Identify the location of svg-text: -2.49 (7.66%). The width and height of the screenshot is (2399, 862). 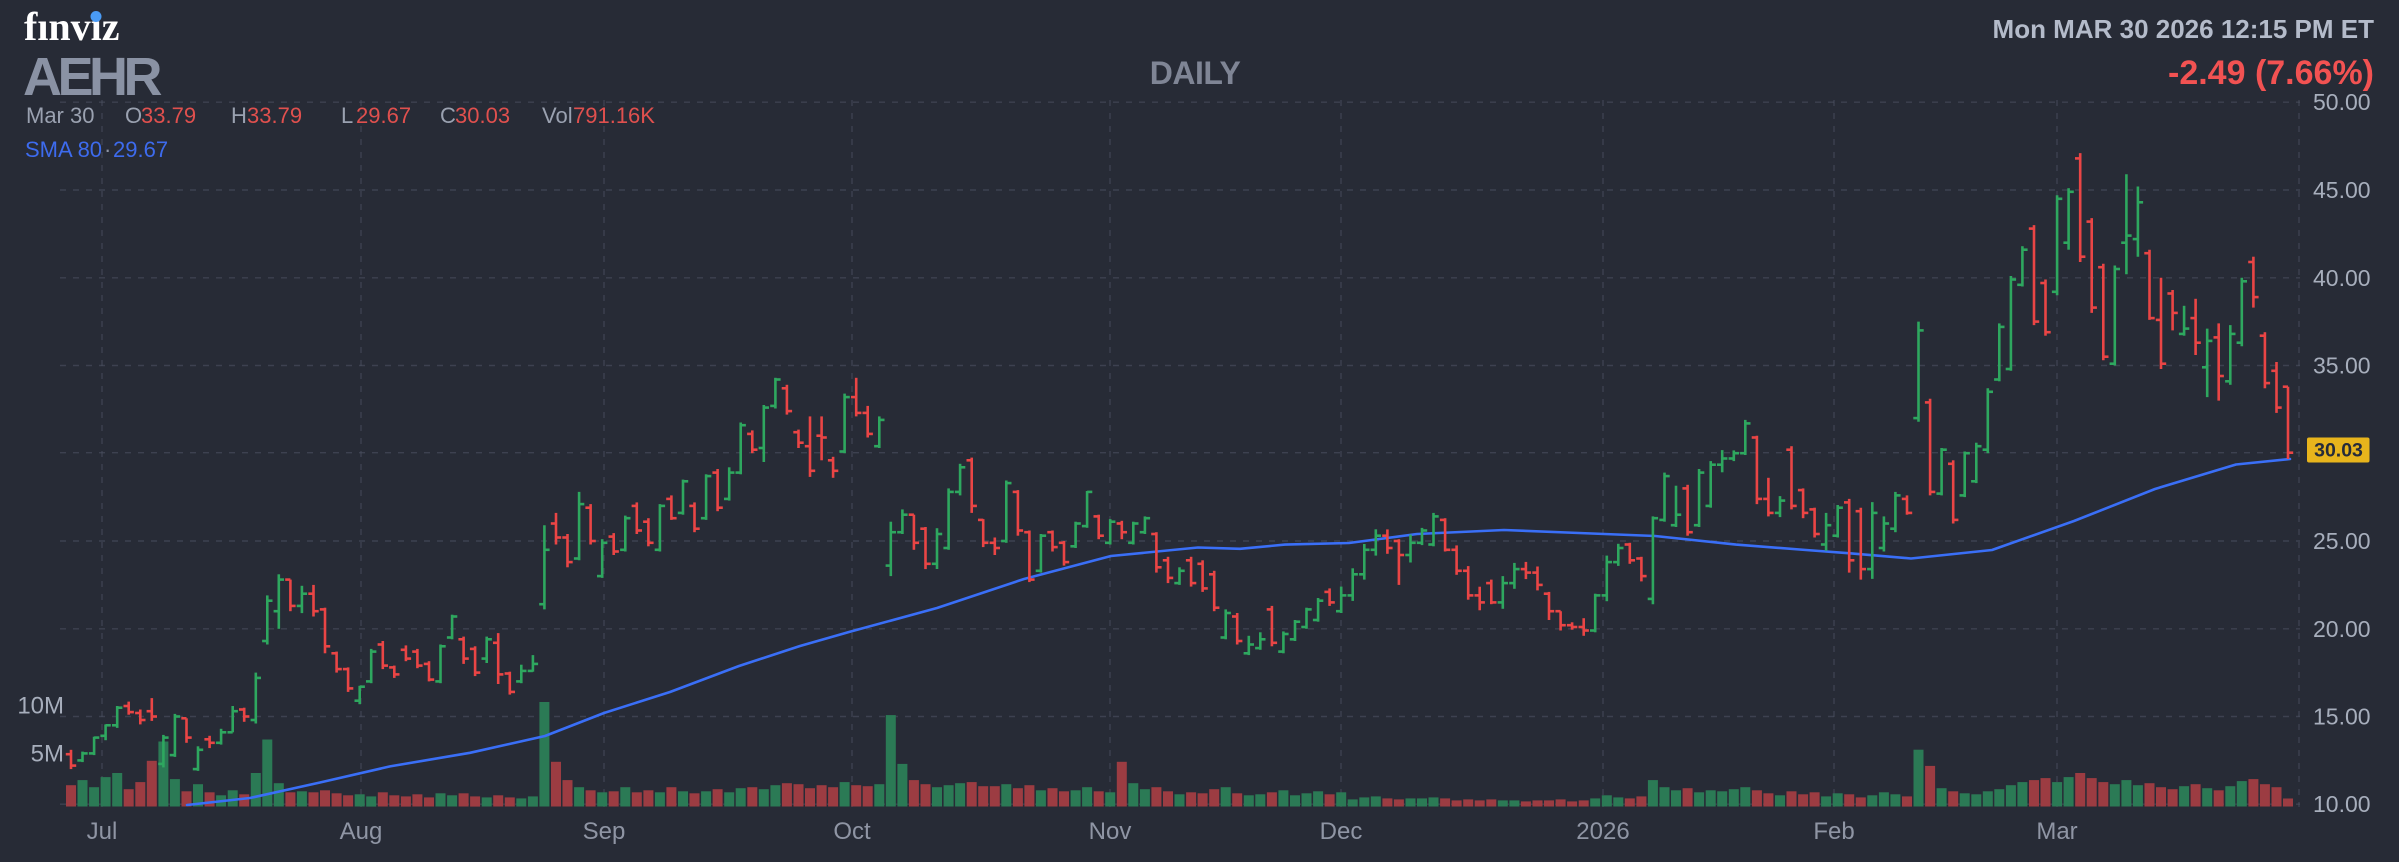
(2271, 73).